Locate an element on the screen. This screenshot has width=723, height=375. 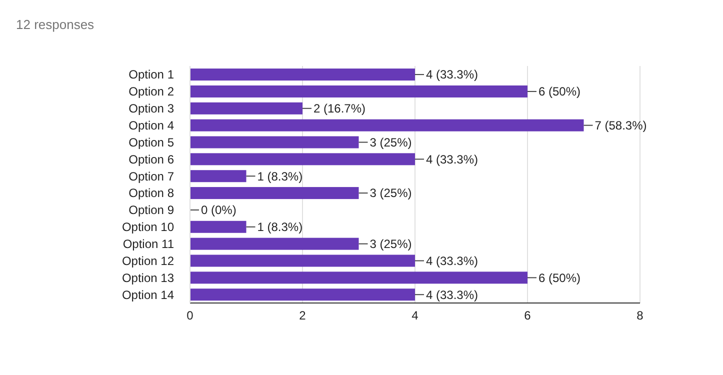
y-tick-label: Option 3 is located at coordinates (151, 109).